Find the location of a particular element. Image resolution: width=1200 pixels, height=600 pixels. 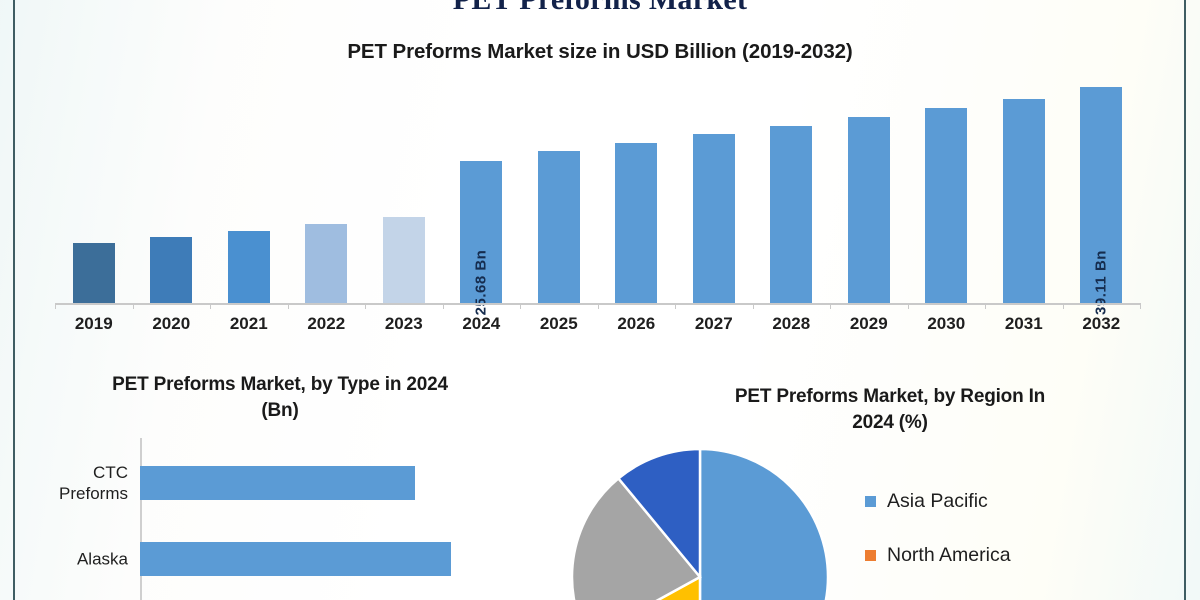

bar-2025 is located at coordinates (558, 227).